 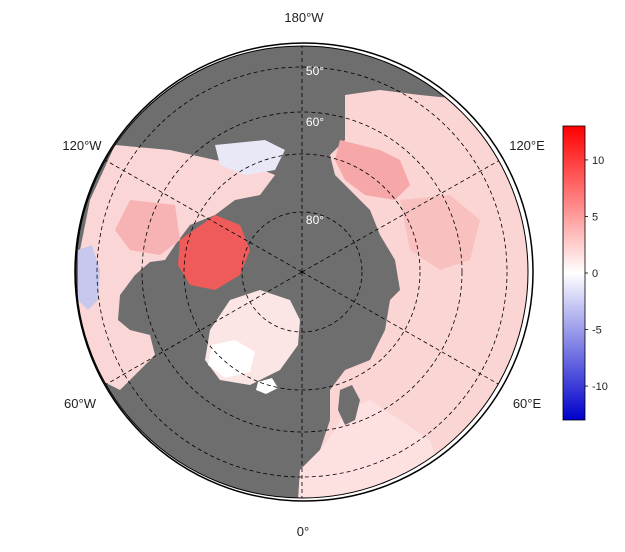 I want to click on greenland-white, so click(x=231, y=359).